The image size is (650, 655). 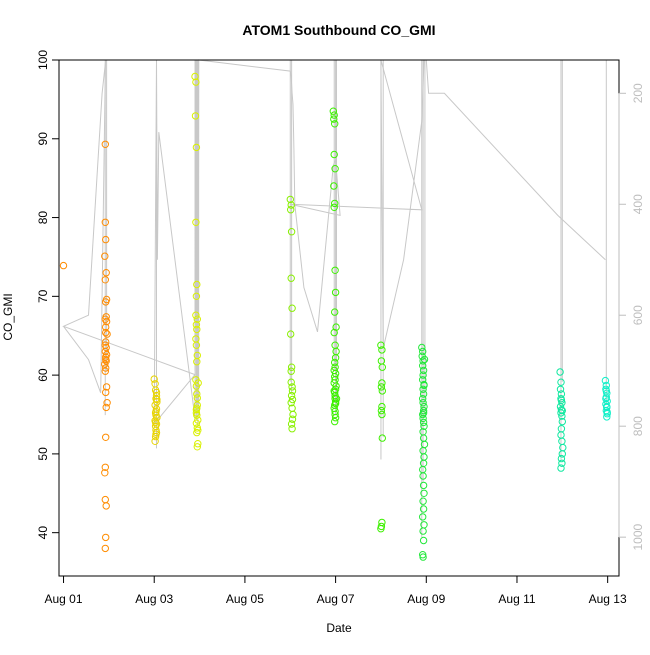 I want to click on y2-tick-label: 400, so click(x=638, y=204).